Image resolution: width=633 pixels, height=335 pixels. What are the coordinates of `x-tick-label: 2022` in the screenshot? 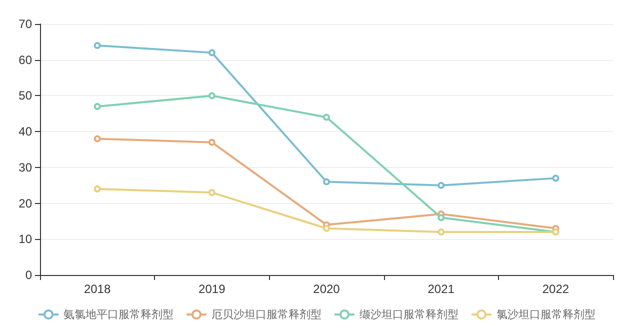 It's located at (556, 289).